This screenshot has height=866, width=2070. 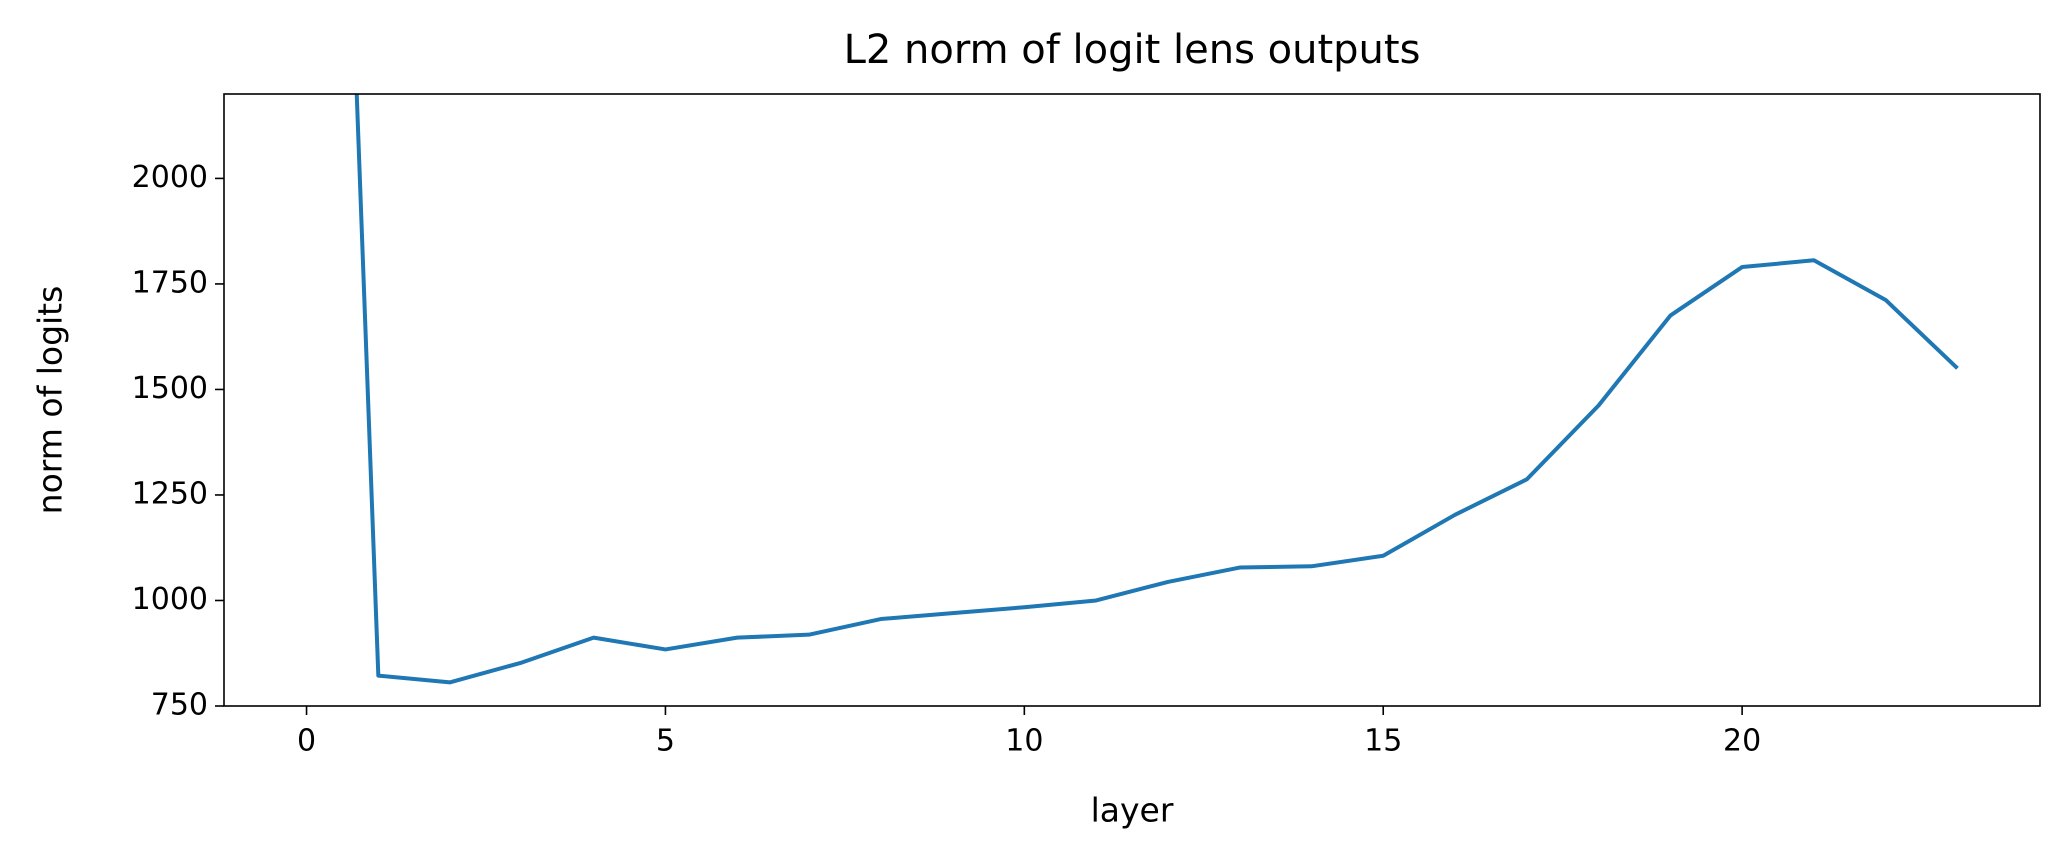 What do you see at coordinates (1132, 810) in the screenshot?
I see `x-axis-label: layer` at bounding box center [1132, 810].